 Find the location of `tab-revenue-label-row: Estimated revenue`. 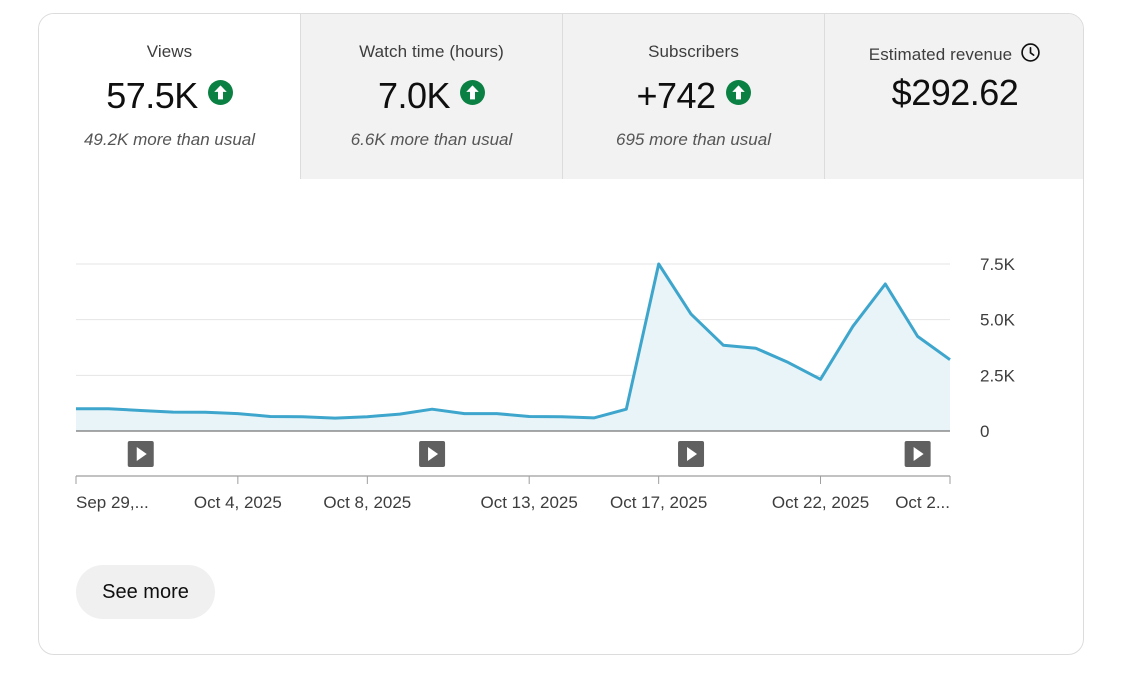

tab-revenue-label-row: Estimated revenue is located at coordinates (954, 55).